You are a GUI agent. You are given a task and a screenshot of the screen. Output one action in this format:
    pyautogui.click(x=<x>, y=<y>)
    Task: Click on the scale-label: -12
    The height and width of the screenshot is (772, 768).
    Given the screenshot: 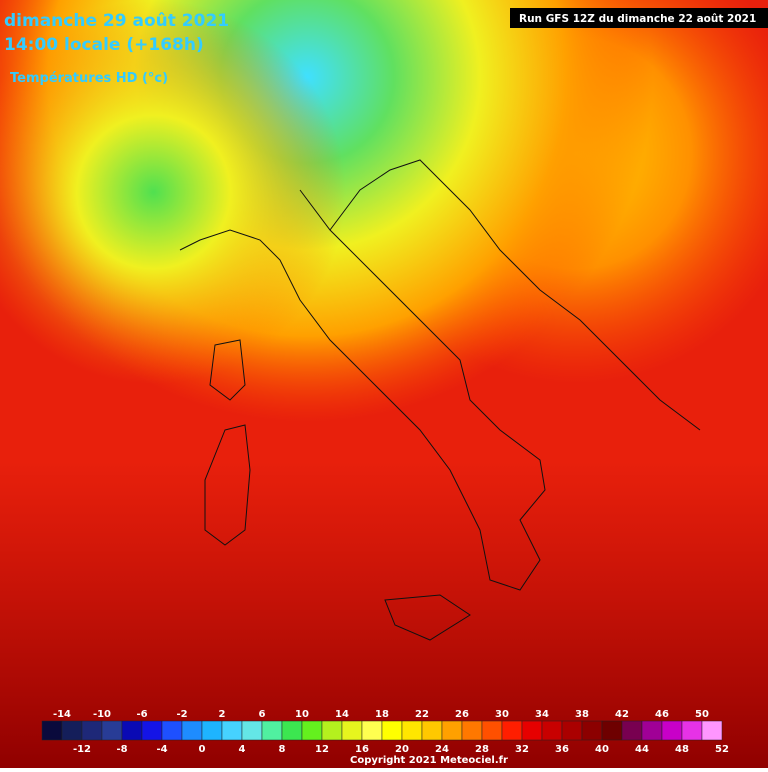 What is the action you would take?
    pyautogui.click(x=82, y=749)
    